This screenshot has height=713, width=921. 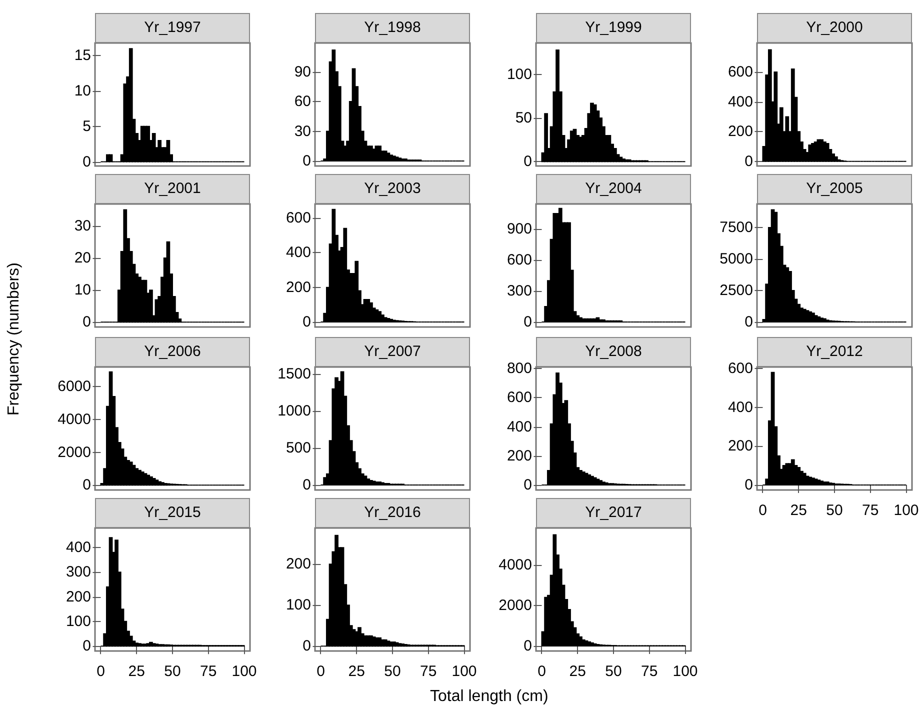 I want to click on y-tick-label: 20, so click(x=82, y=257).